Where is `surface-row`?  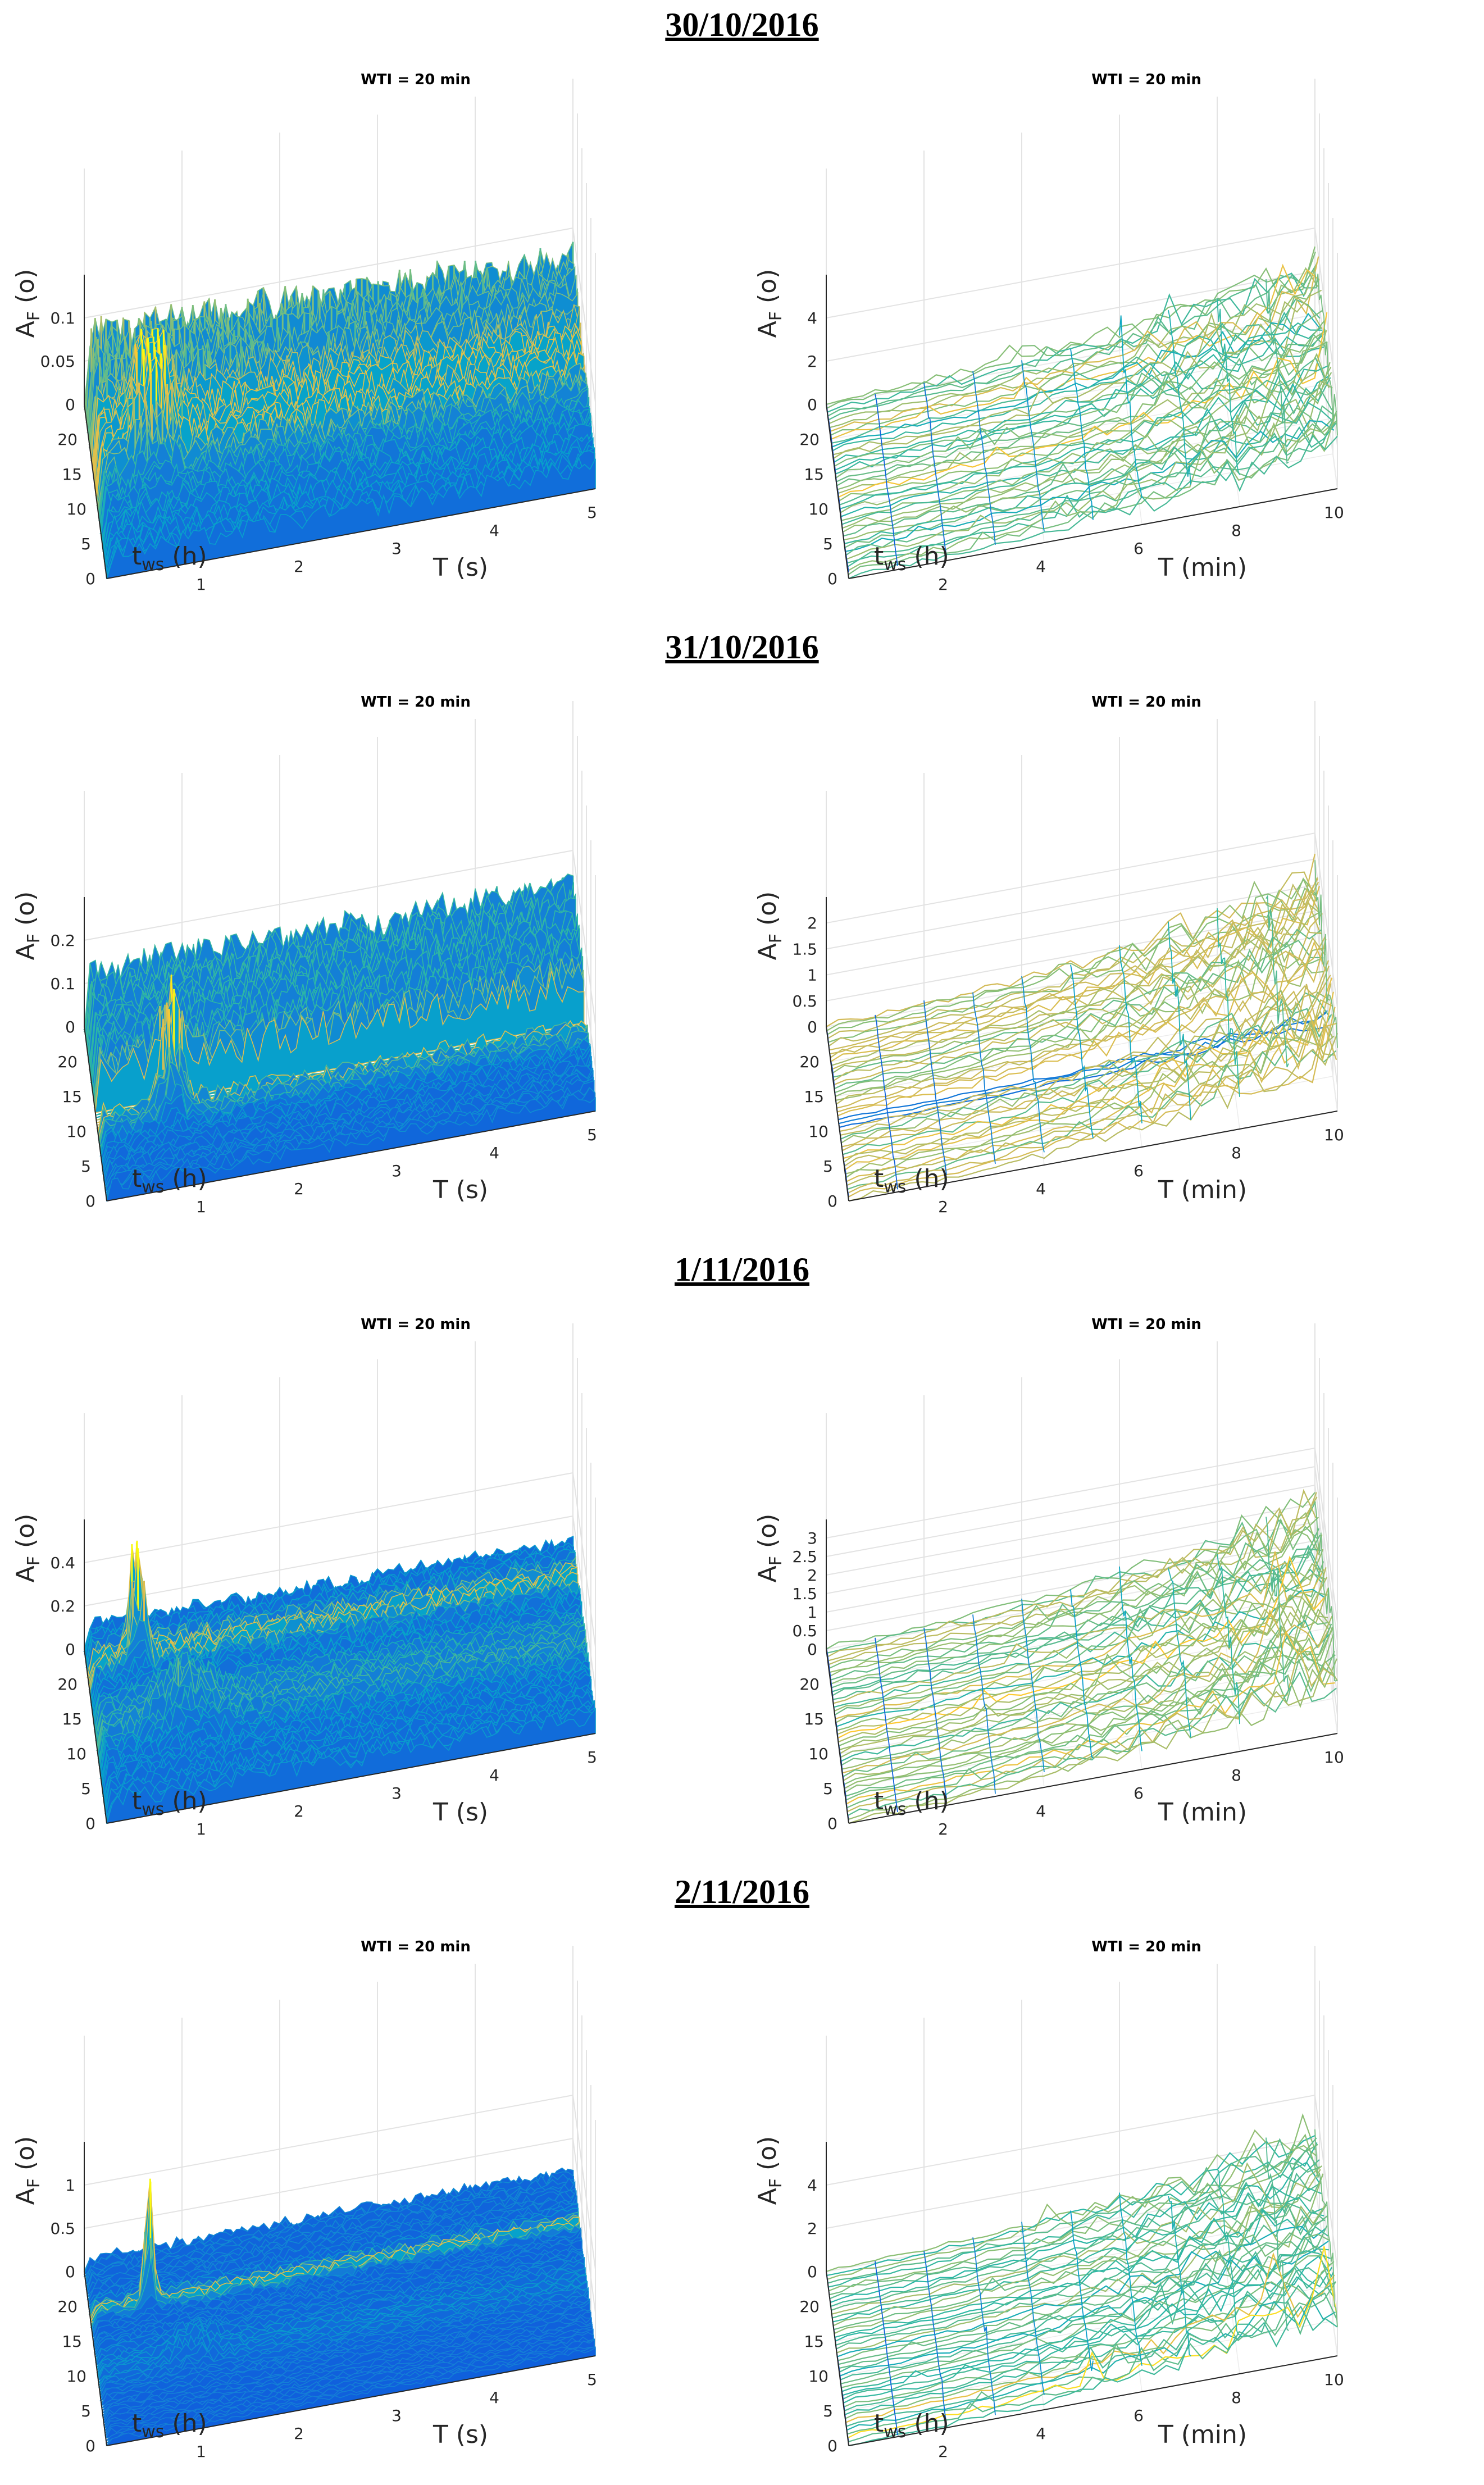 surface-row is located at coordinates (351, 1148).